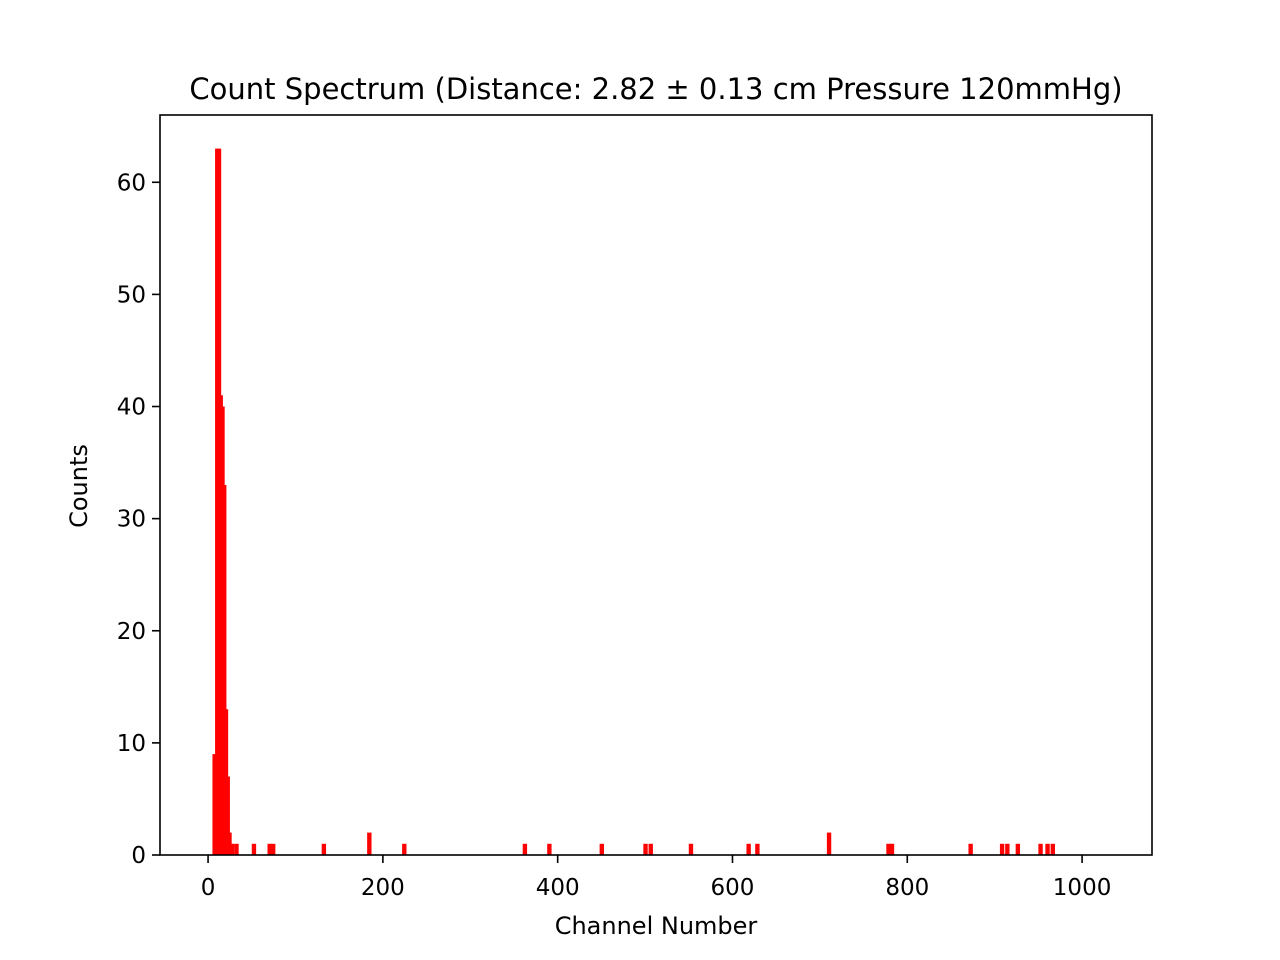  I want to click on y-tick-label: 60, so click(131, 183).